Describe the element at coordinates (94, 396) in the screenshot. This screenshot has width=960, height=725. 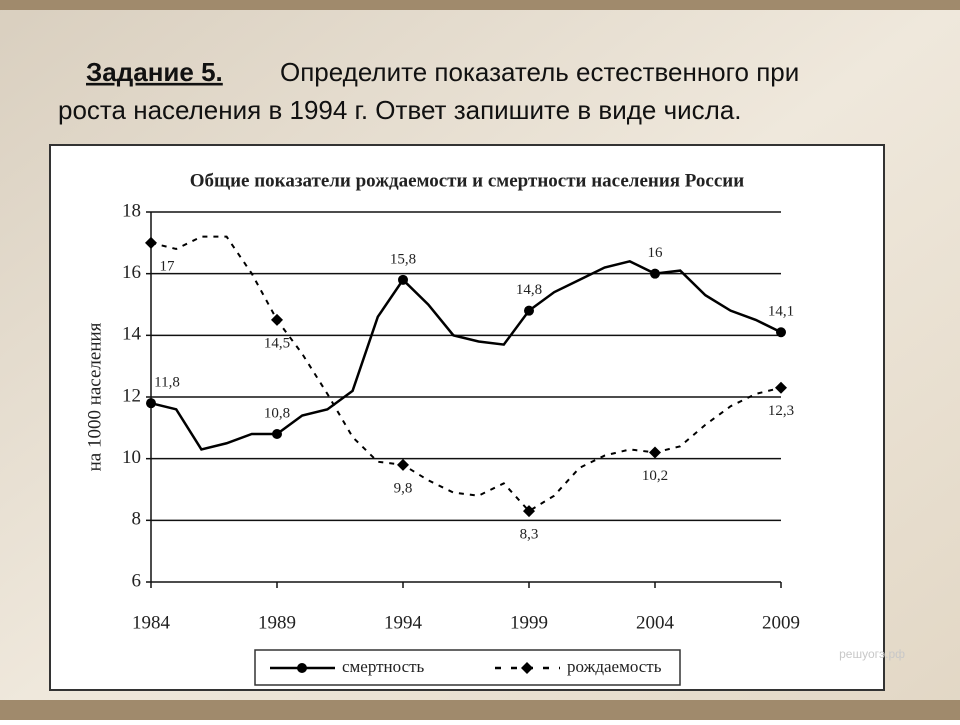
I see `y-axis-label: на 1000 населения` at that location.